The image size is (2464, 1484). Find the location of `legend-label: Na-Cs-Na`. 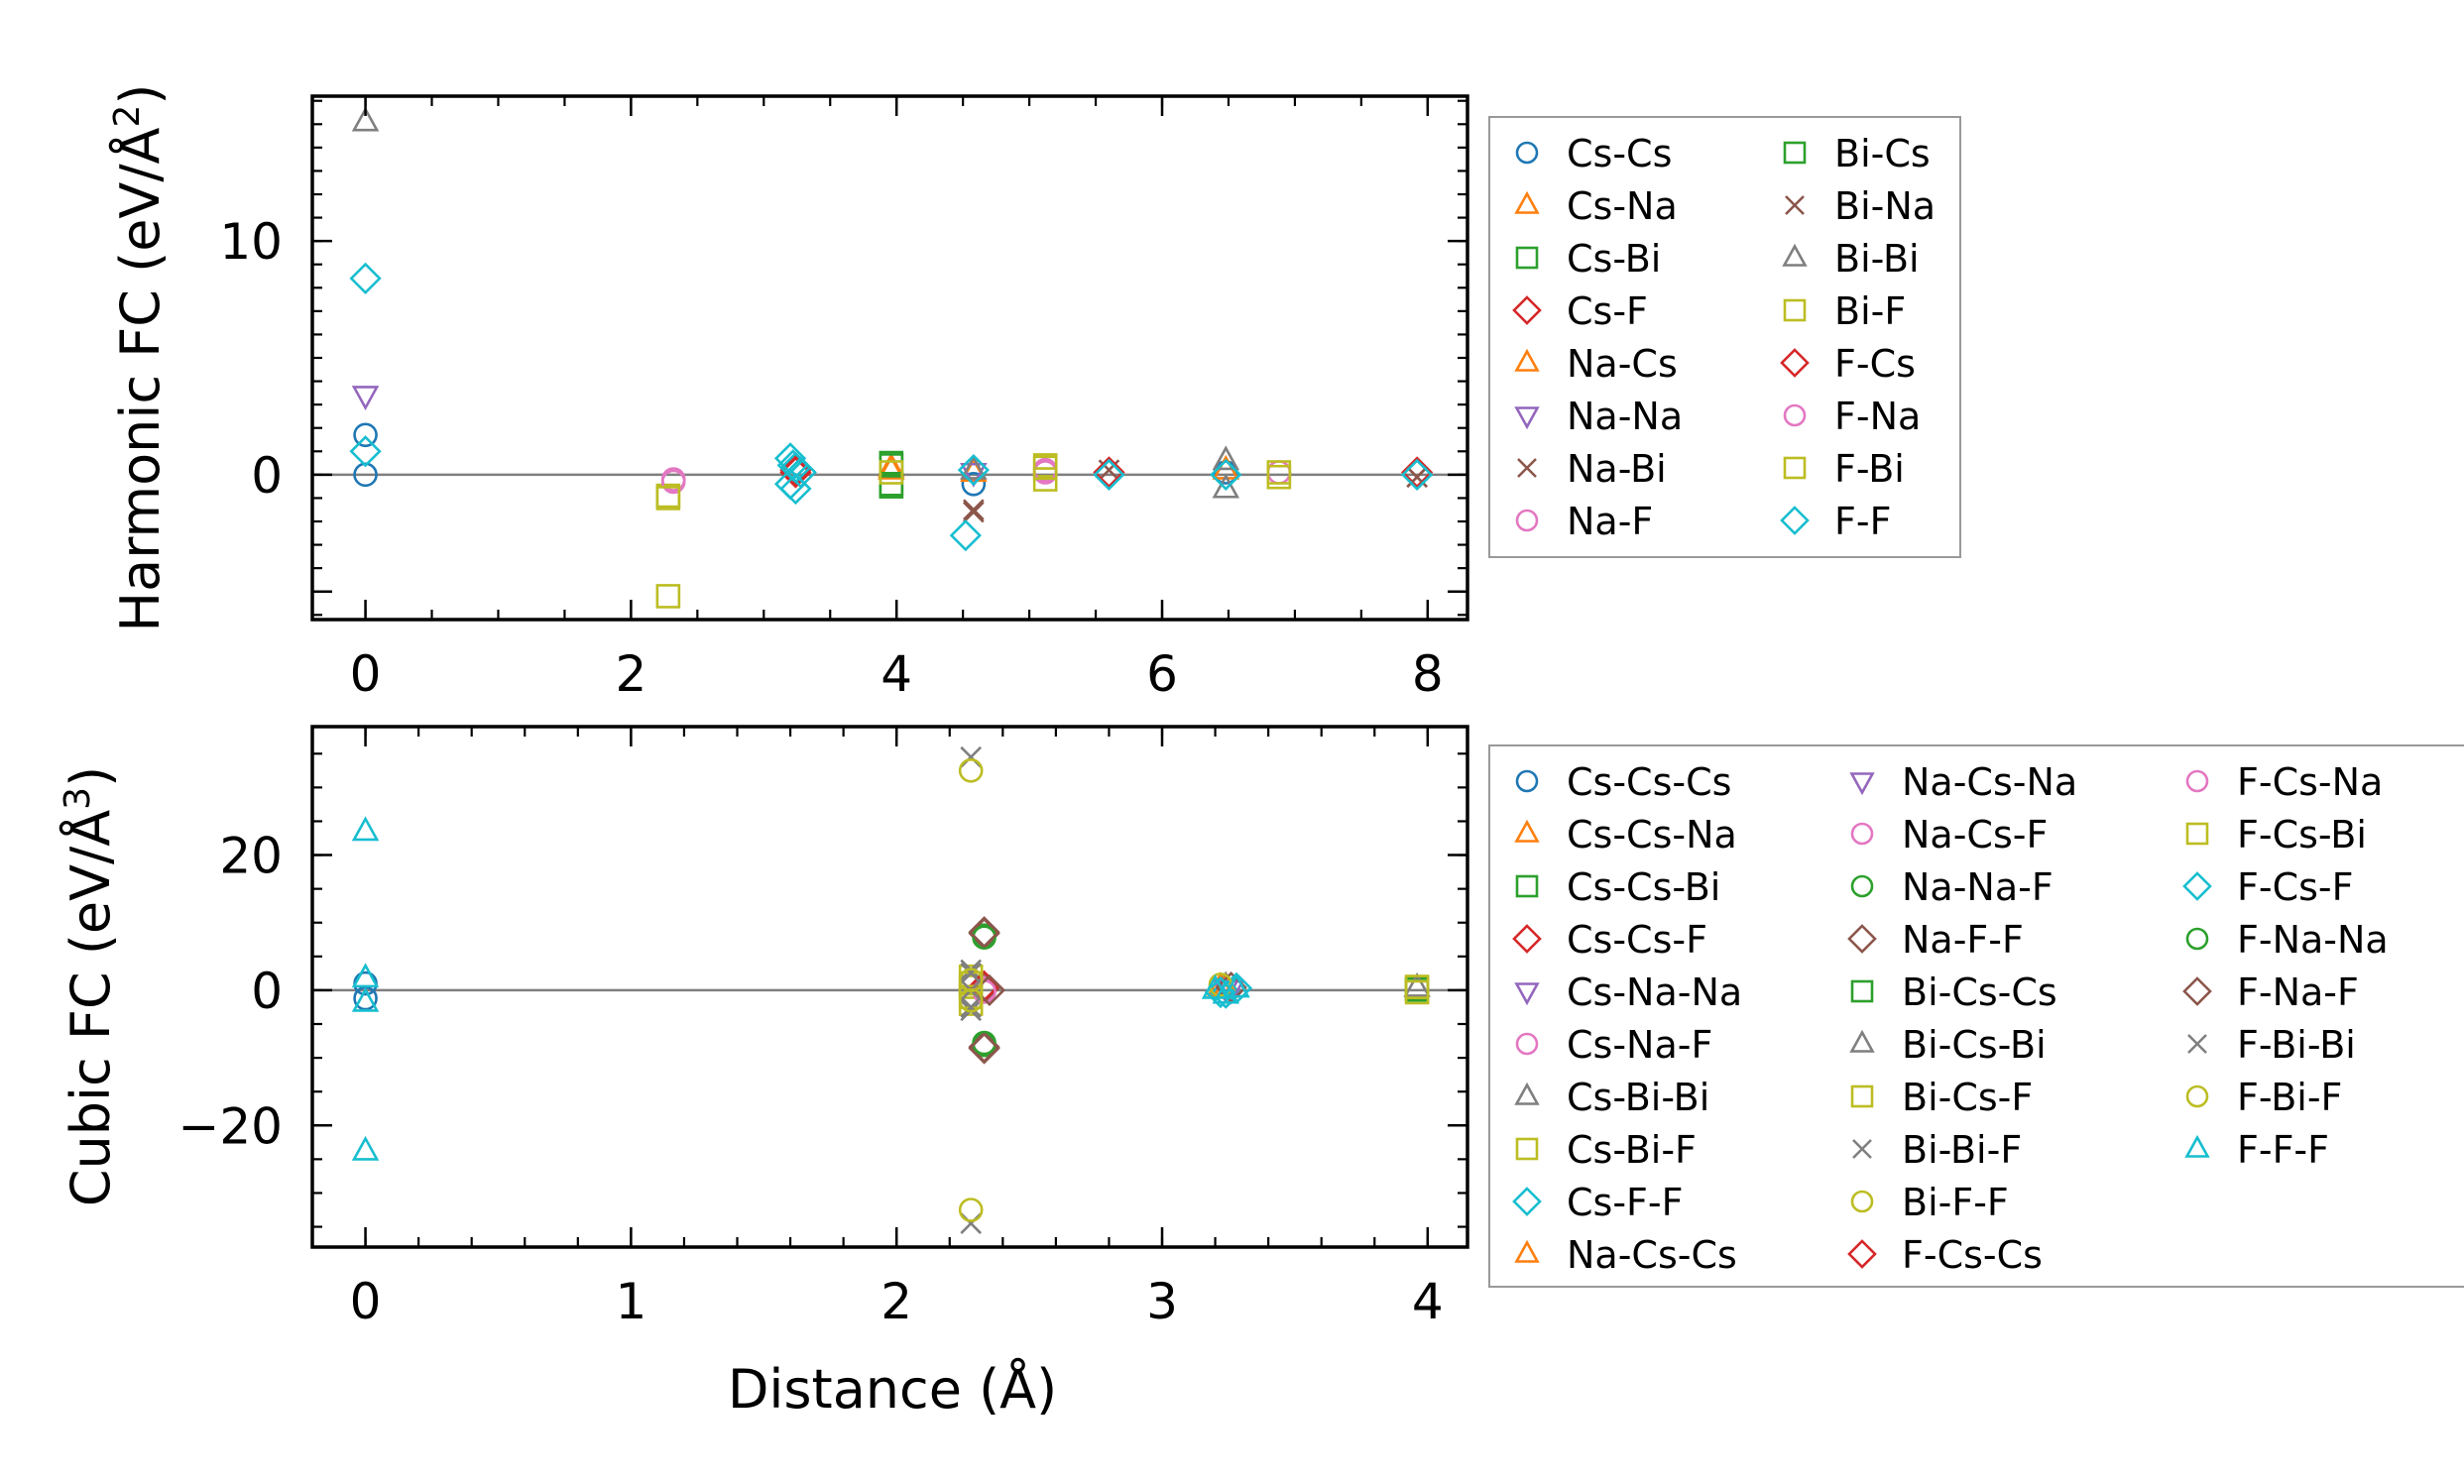

legend-label: Na-Cs-Na is located at coordinates (1989, 782).